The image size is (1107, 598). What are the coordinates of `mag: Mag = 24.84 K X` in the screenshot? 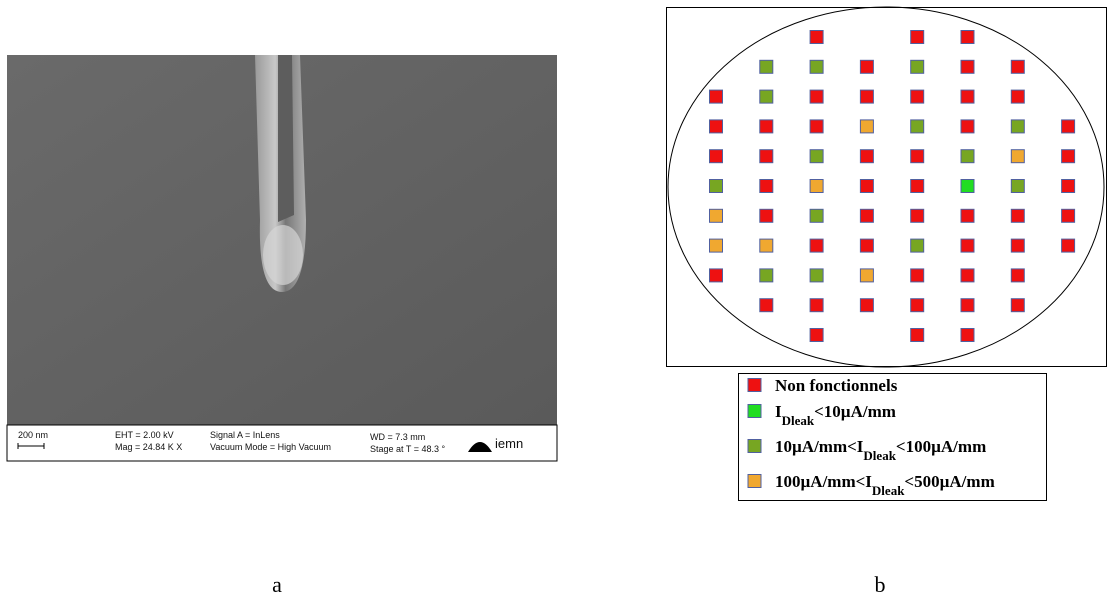 It's located at (148, 447).